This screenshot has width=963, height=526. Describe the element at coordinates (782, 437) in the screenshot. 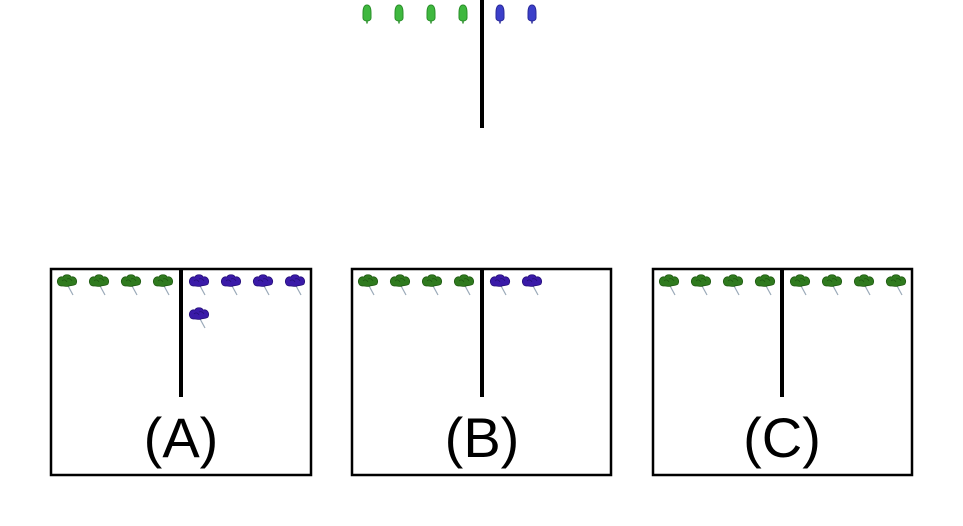

I see `option-c-label: (C)` at that location.